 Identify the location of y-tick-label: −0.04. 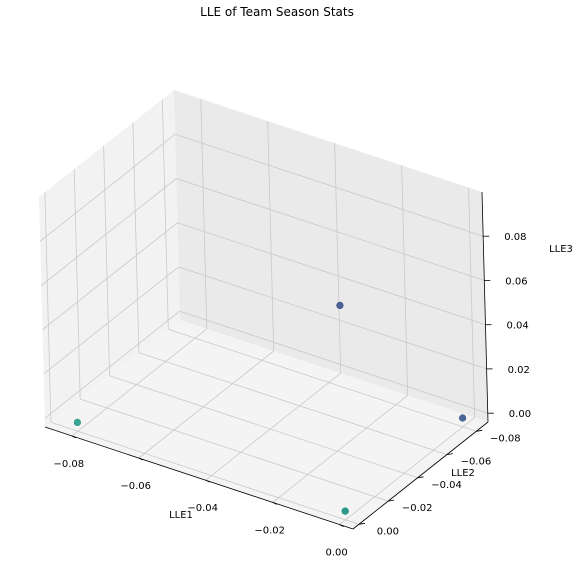
(446, 485).